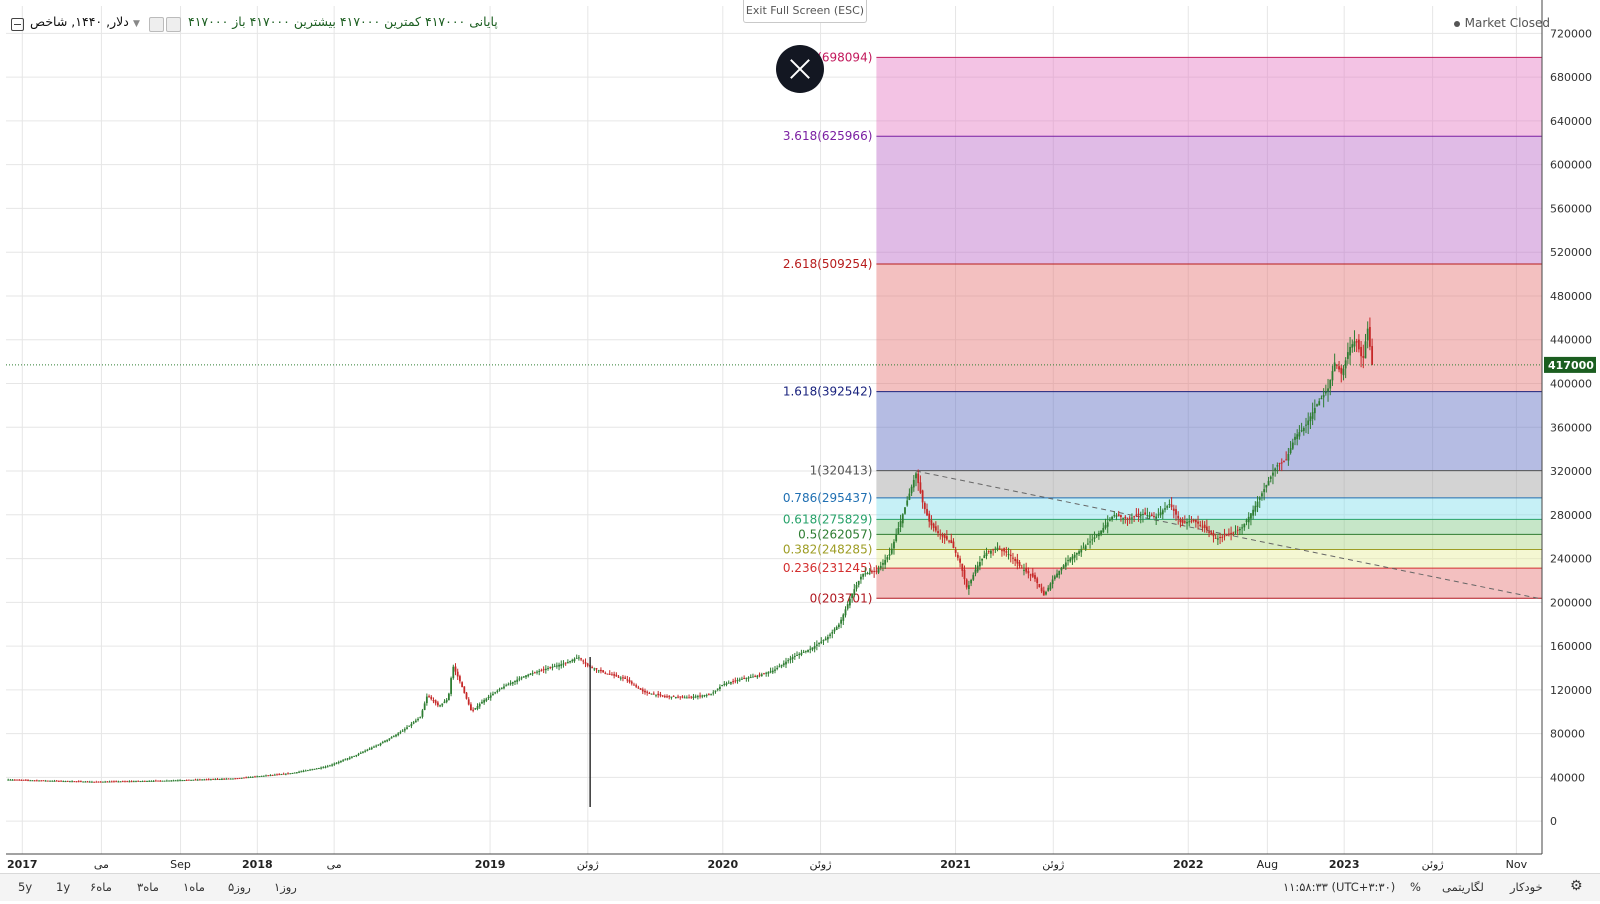 Image resolution: width=1600 pixels, height=904 pixels. Describe the element at coordinates (156, 24) in the screenshot. I see `settings-icon` at that location.